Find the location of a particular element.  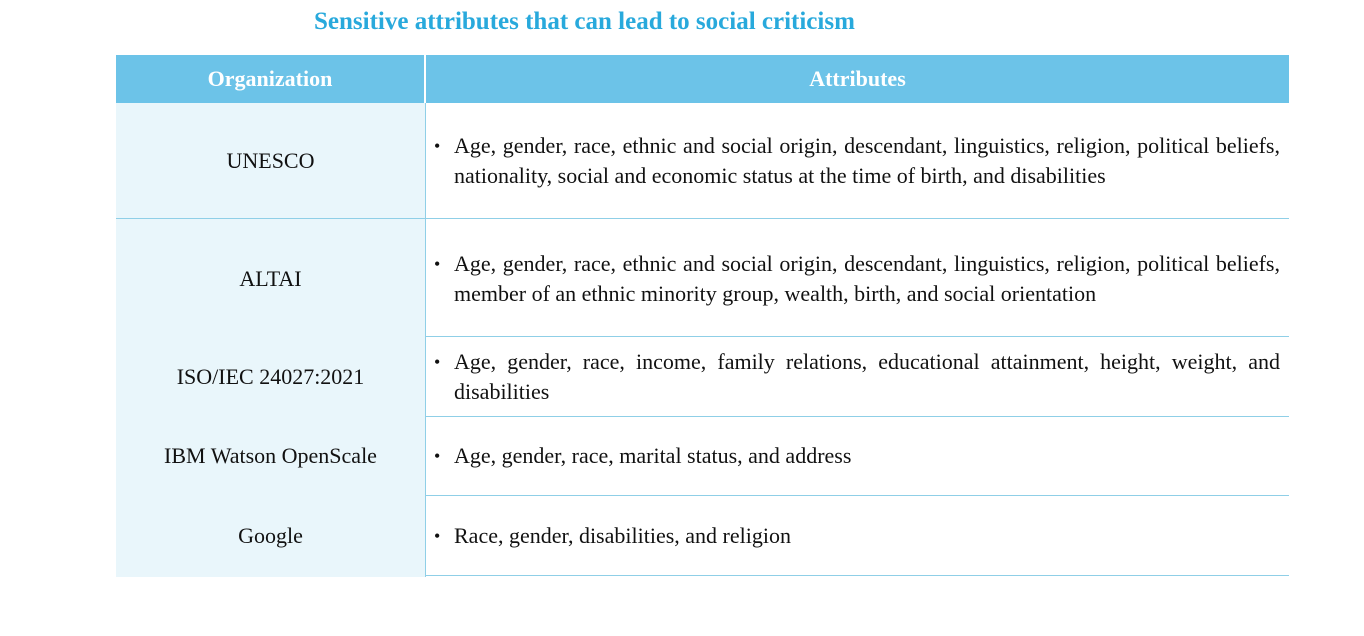

organization-cell-altai: ALTAI is located at coordinates (270, 278).